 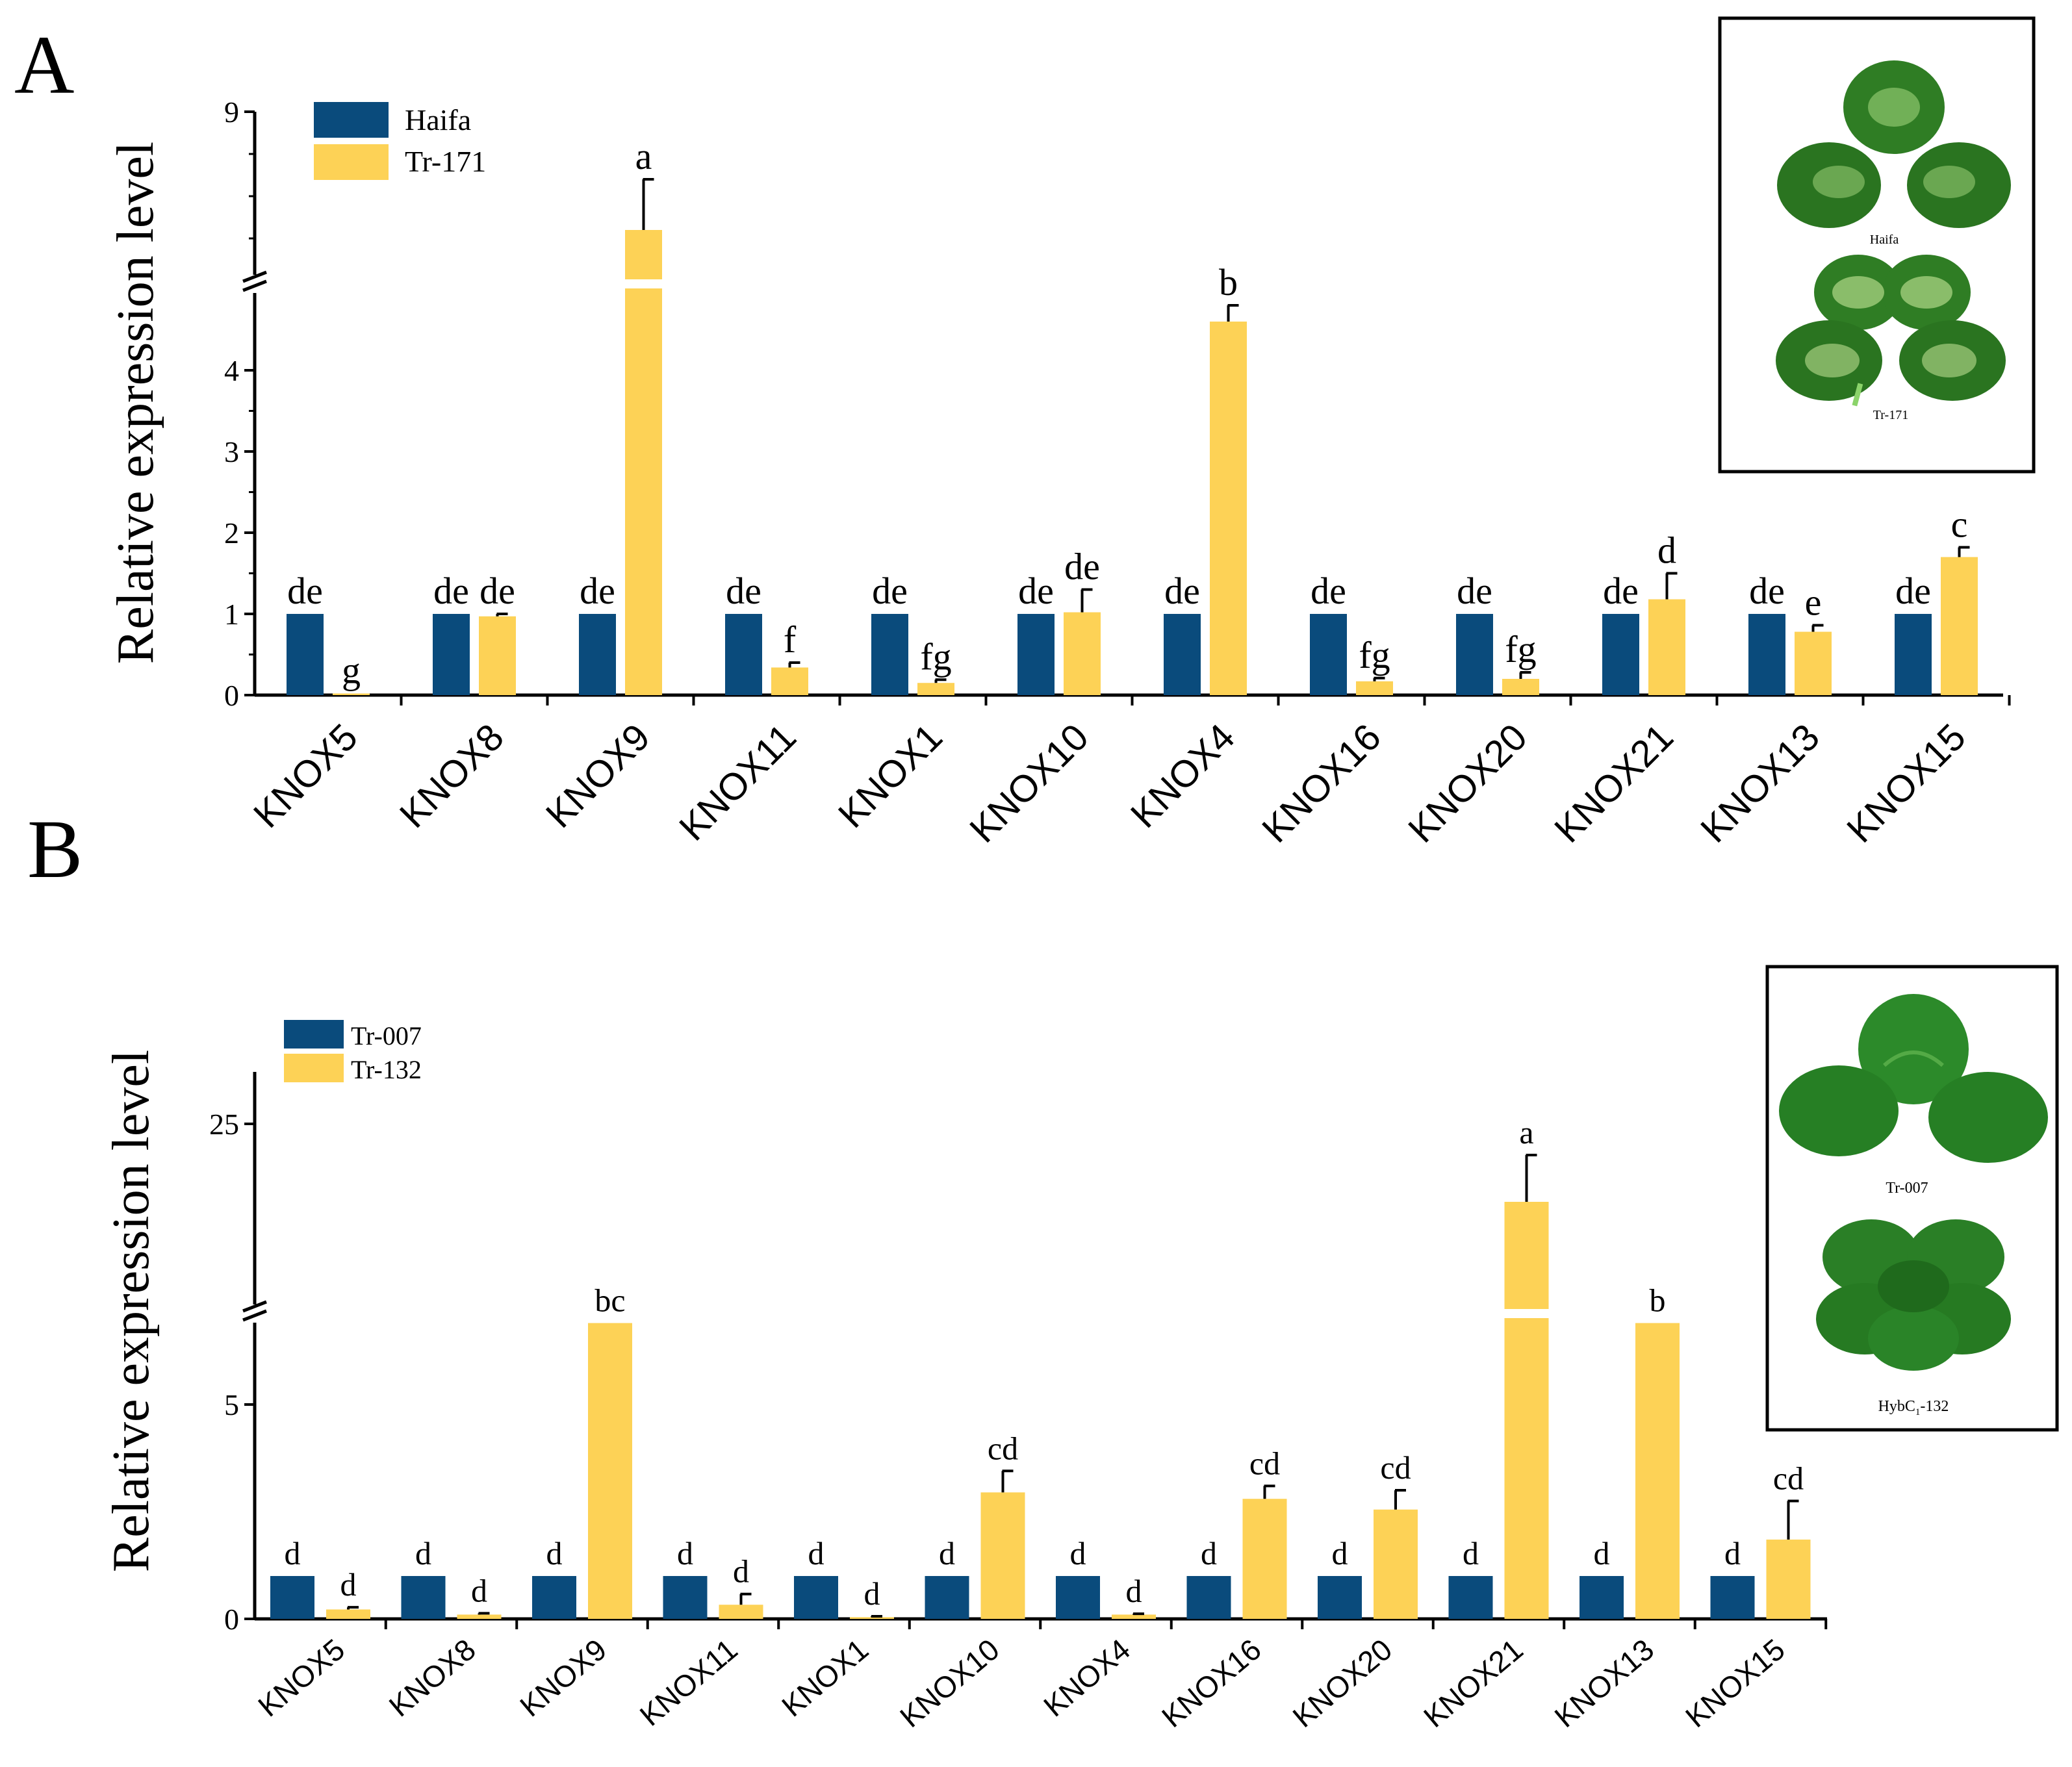 I want to click on sig-label-tr-007-knox11: d, so click(x=685, y=1553).